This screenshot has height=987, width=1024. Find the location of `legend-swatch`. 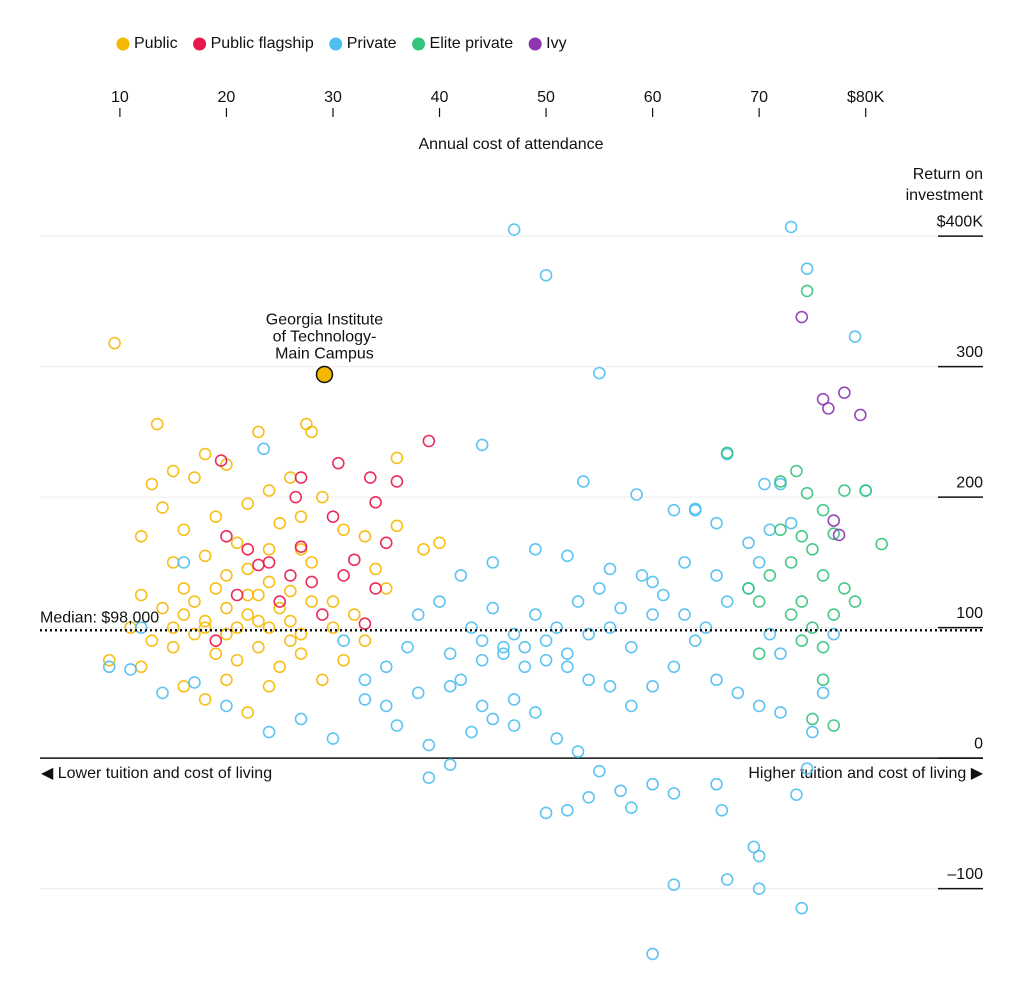

legend-swatch is located at coordinates (419, 44).